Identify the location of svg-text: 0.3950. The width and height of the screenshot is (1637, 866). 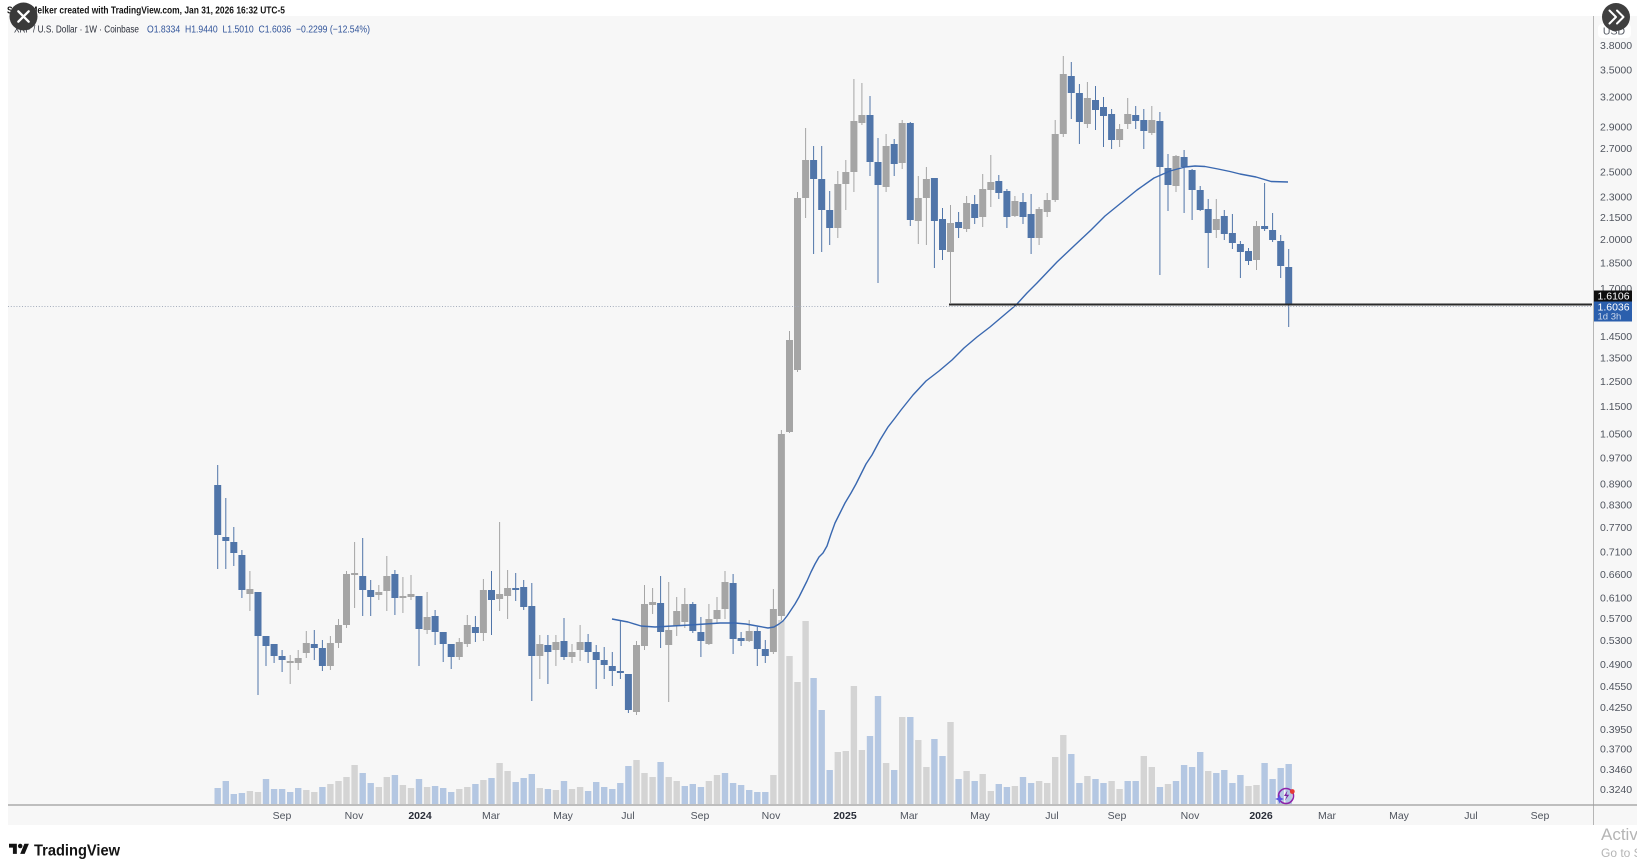
(1616, 730).